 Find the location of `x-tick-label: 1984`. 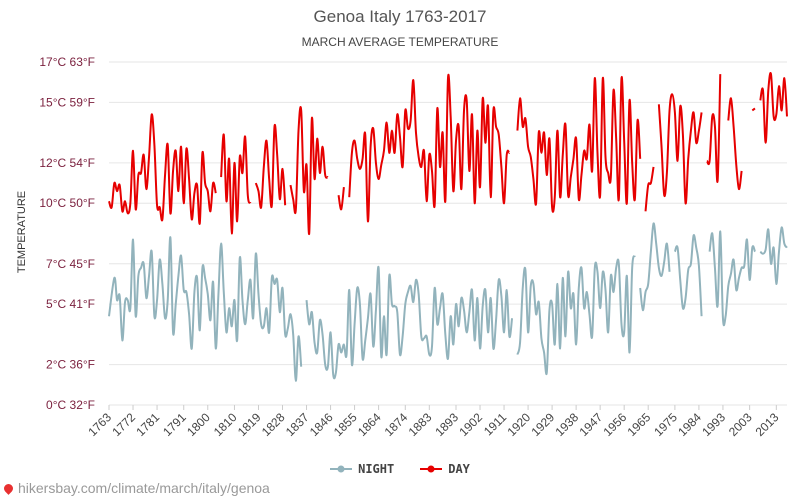

x-tick-label: 1984 is located at coordinates (689, 424).